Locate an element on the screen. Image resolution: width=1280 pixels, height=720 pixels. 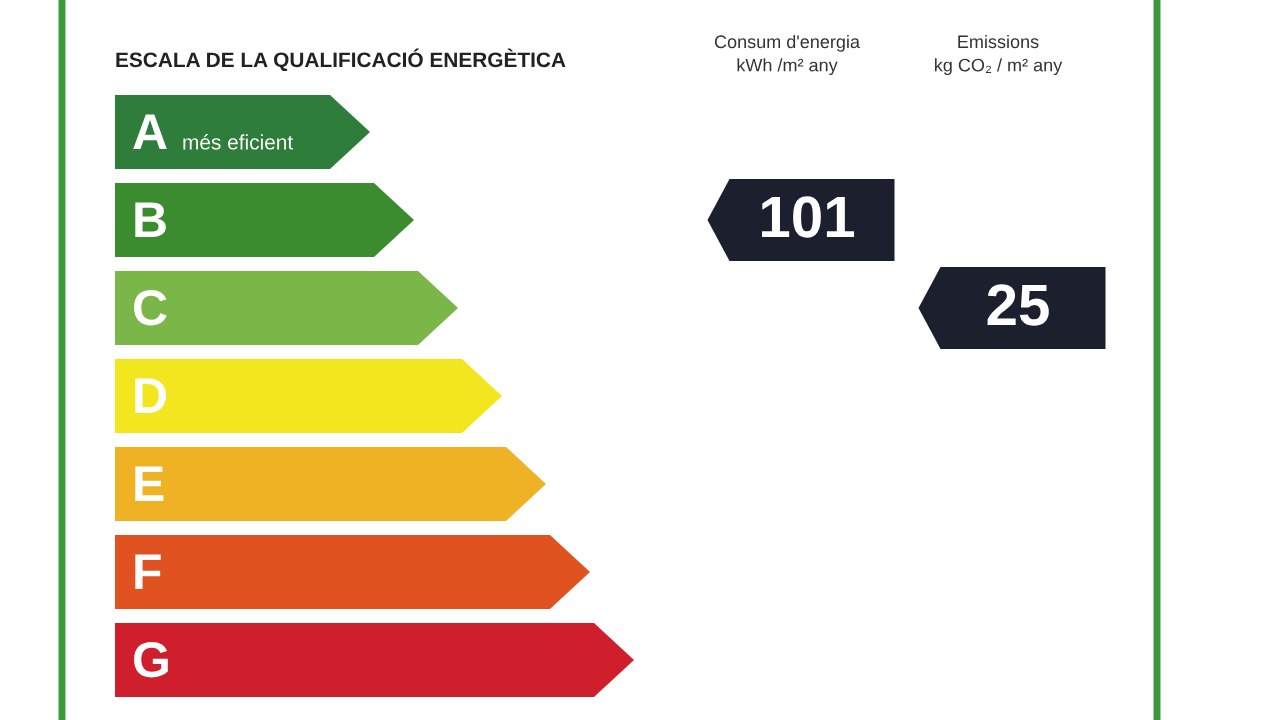
category-label: B is located at coordinates (150, 219).